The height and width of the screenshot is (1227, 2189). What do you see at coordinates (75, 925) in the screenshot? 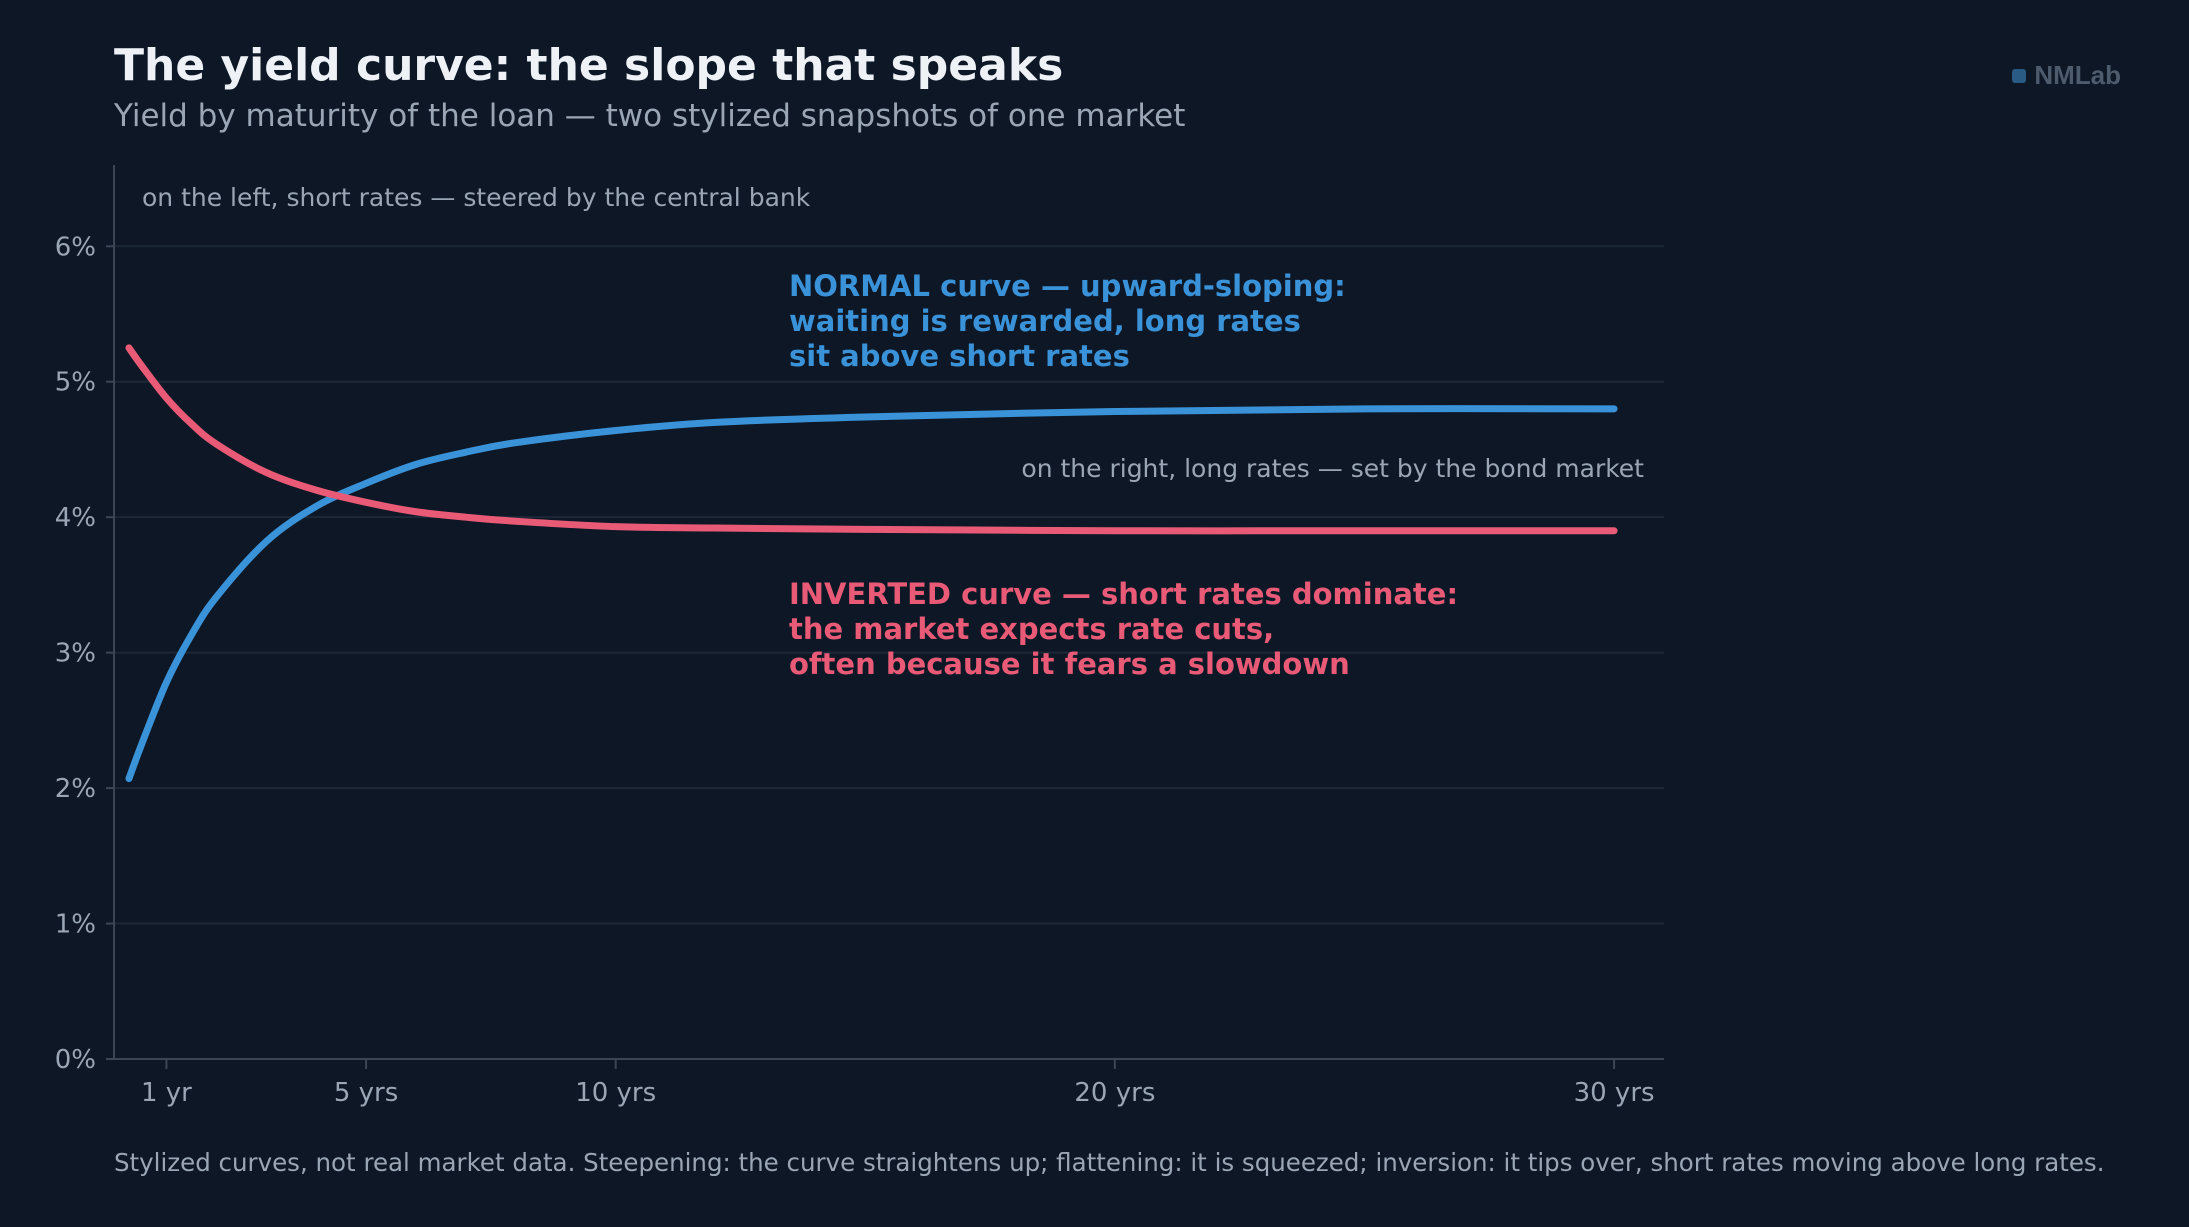
I see `y-tick-label-1: 1%` at bounding box center [75, 925].